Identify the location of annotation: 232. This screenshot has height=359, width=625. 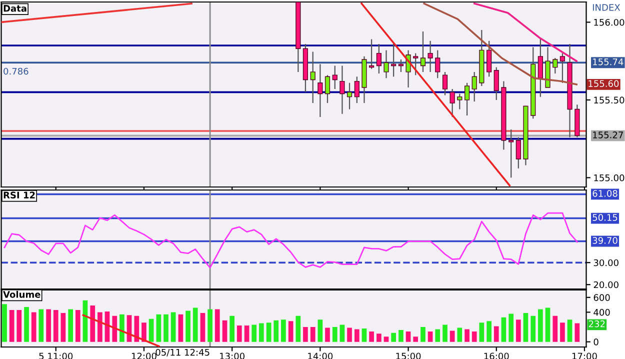
(596, 324).